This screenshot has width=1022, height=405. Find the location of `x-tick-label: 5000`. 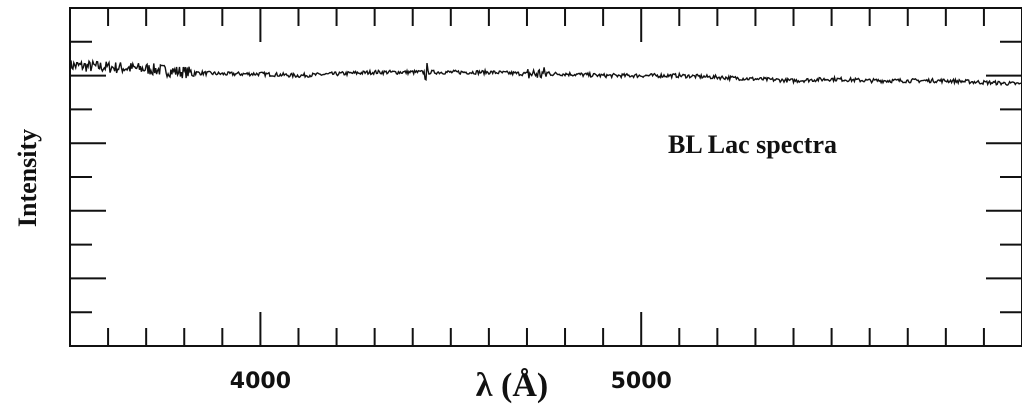

x-tick-label: 5000 is located at coordinates (641, 381).